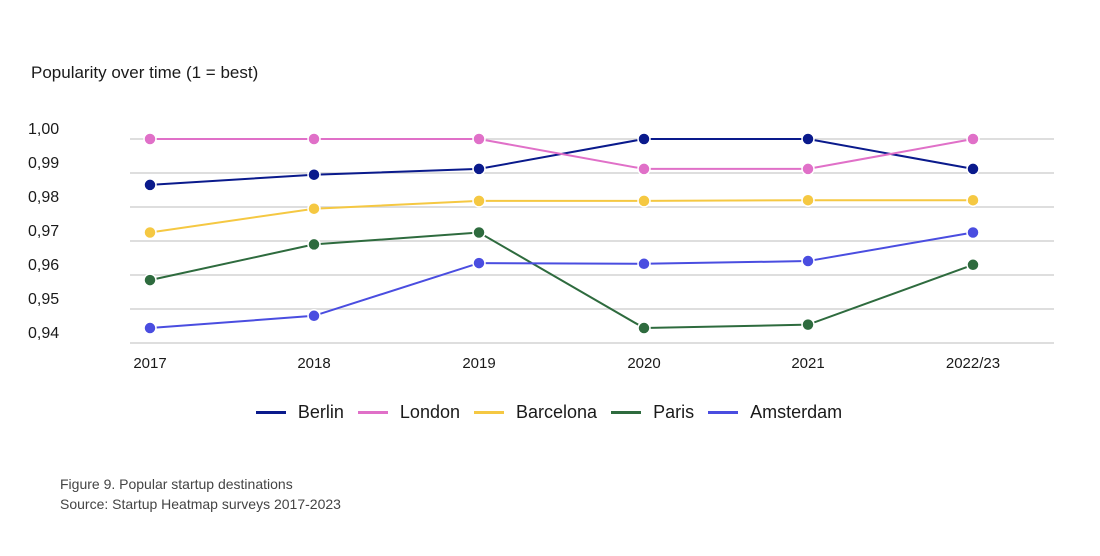 This screenshot has height=556, width=1100. What do you see at coordinates (313, 363) in the screenshot?
I see `x-tick-label: 2018` at bounding box center [313, 363].